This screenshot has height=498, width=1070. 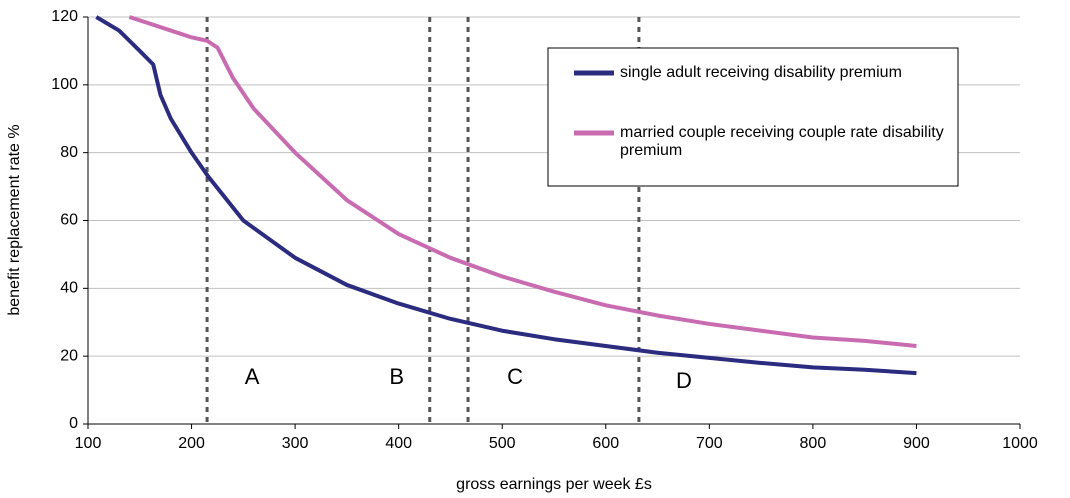 What do you see at coordinates (605, 443) in the screenshot?
I see `x-tick-label: 600` at bounding box center [605, 443].